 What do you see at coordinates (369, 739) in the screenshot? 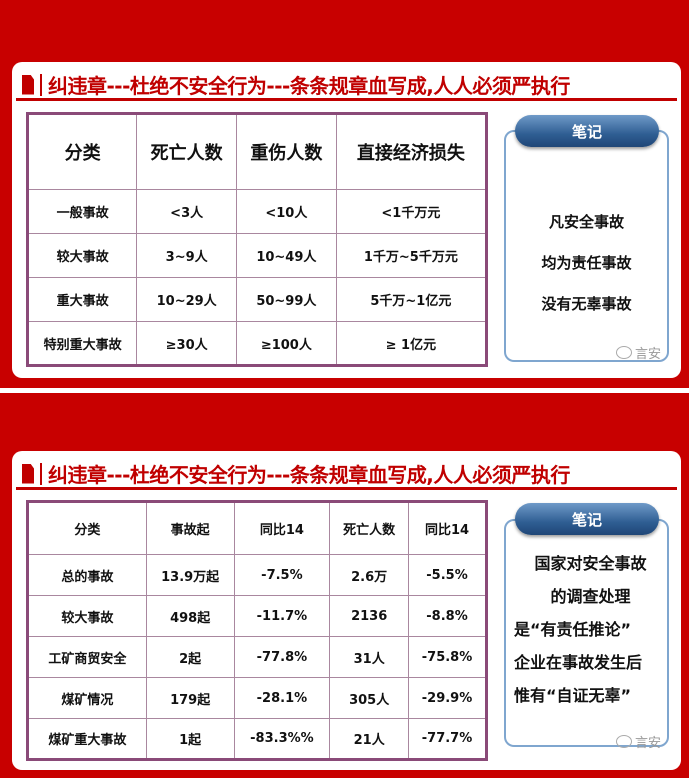
I see `cell: 21人` at bounding box center [369, 739].